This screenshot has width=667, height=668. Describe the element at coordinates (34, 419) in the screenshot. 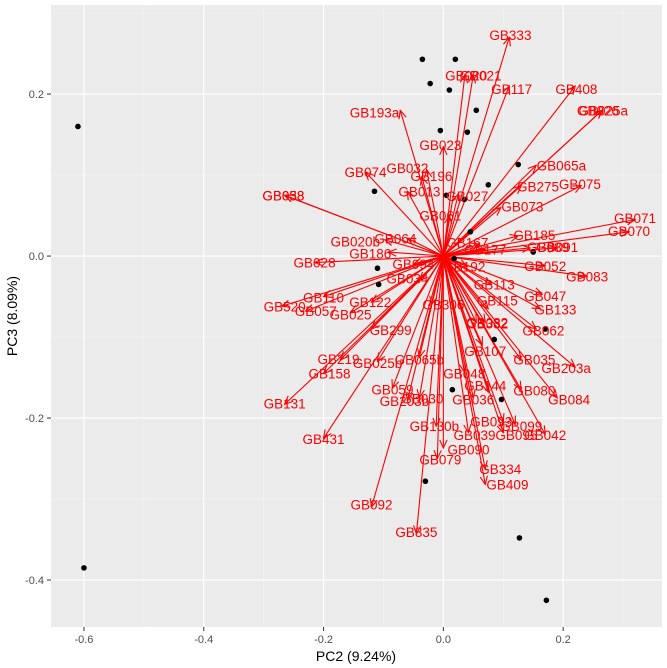

I see `y-tick-label: -0.2` at that location.